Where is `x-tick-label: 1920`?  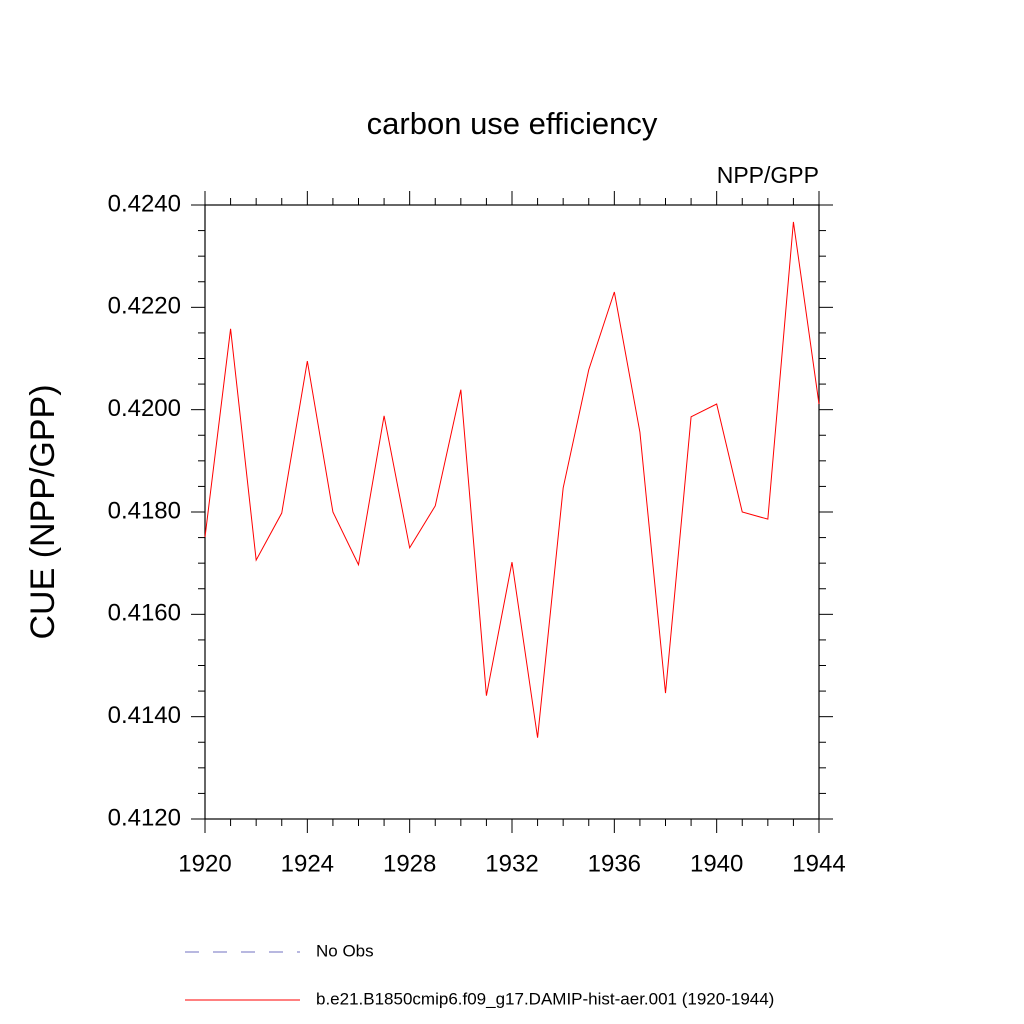
x-tick-label: 1920 is located at coordinates (204, 863).